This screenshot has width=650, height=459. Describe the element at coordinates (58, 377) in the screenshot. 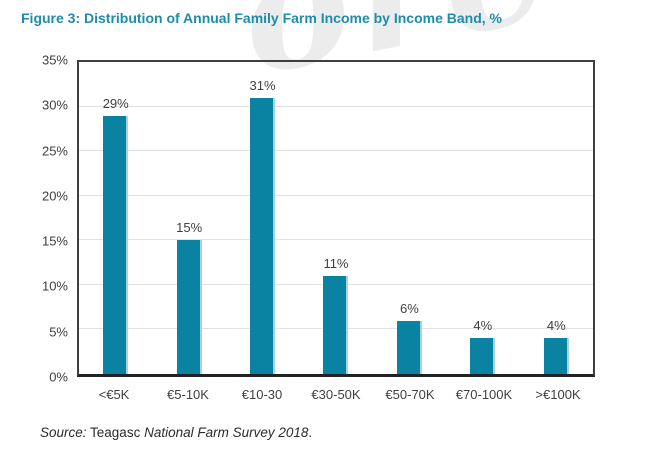

I see `y-tick-label: 0%` at that location.